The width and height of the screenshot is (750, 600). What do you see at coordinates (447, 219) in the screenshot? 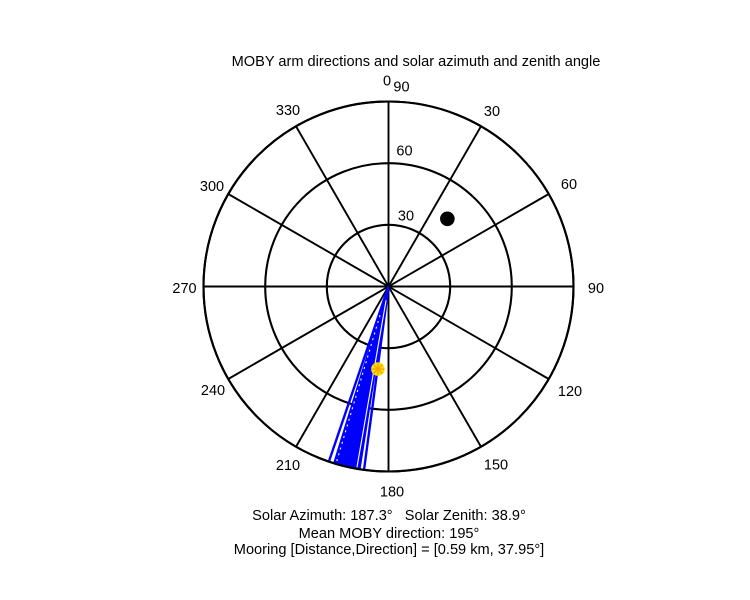
I see `mooring-marker` at bounding box center [447, 219].